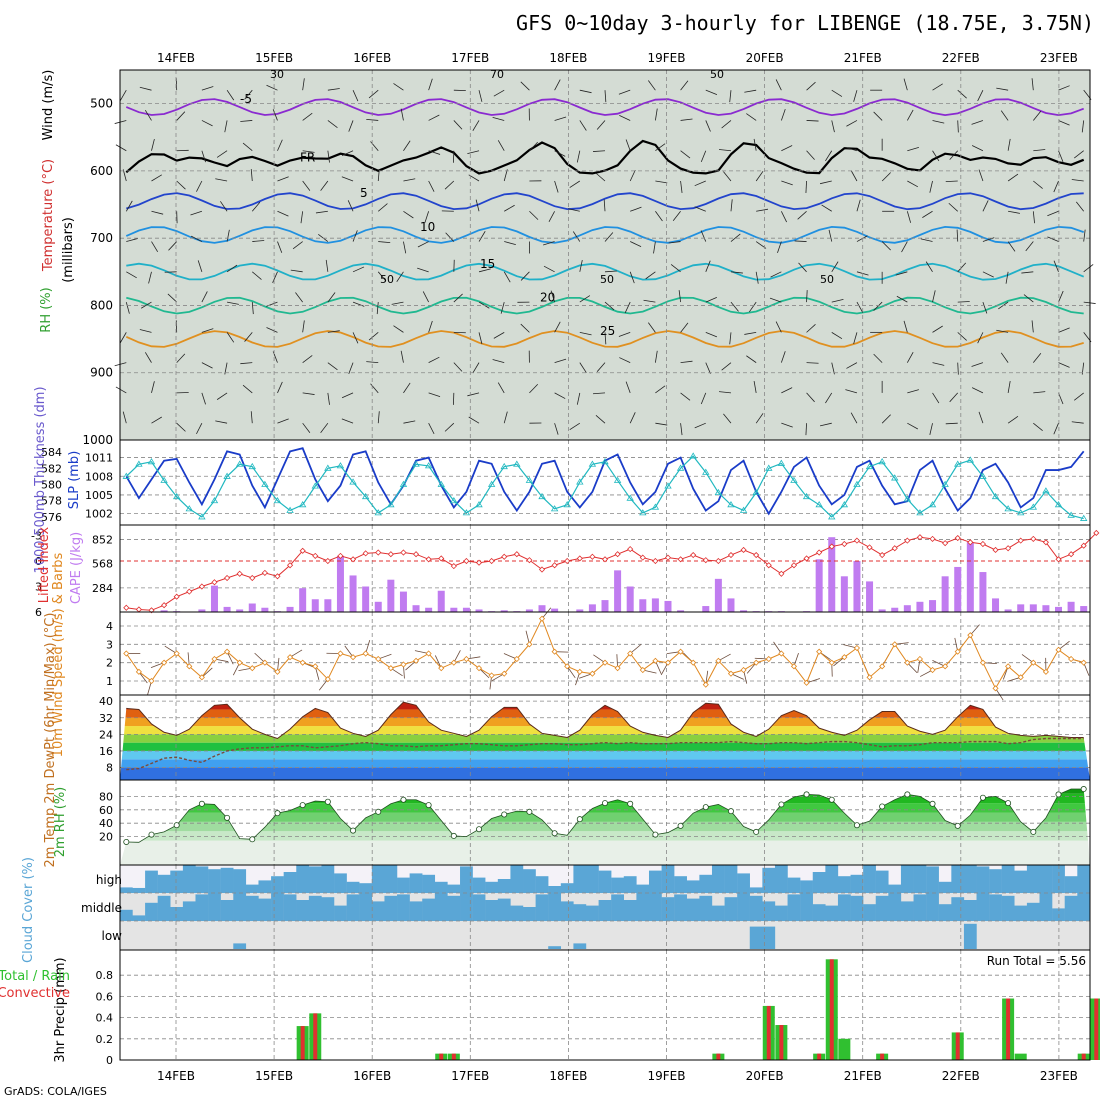 The image size is (1100, 1100). What do you see at coordinates (470, 1076) in the screenshot?
I see `date-label-bottom: 17FEB` at bounding box center [470, 1076].